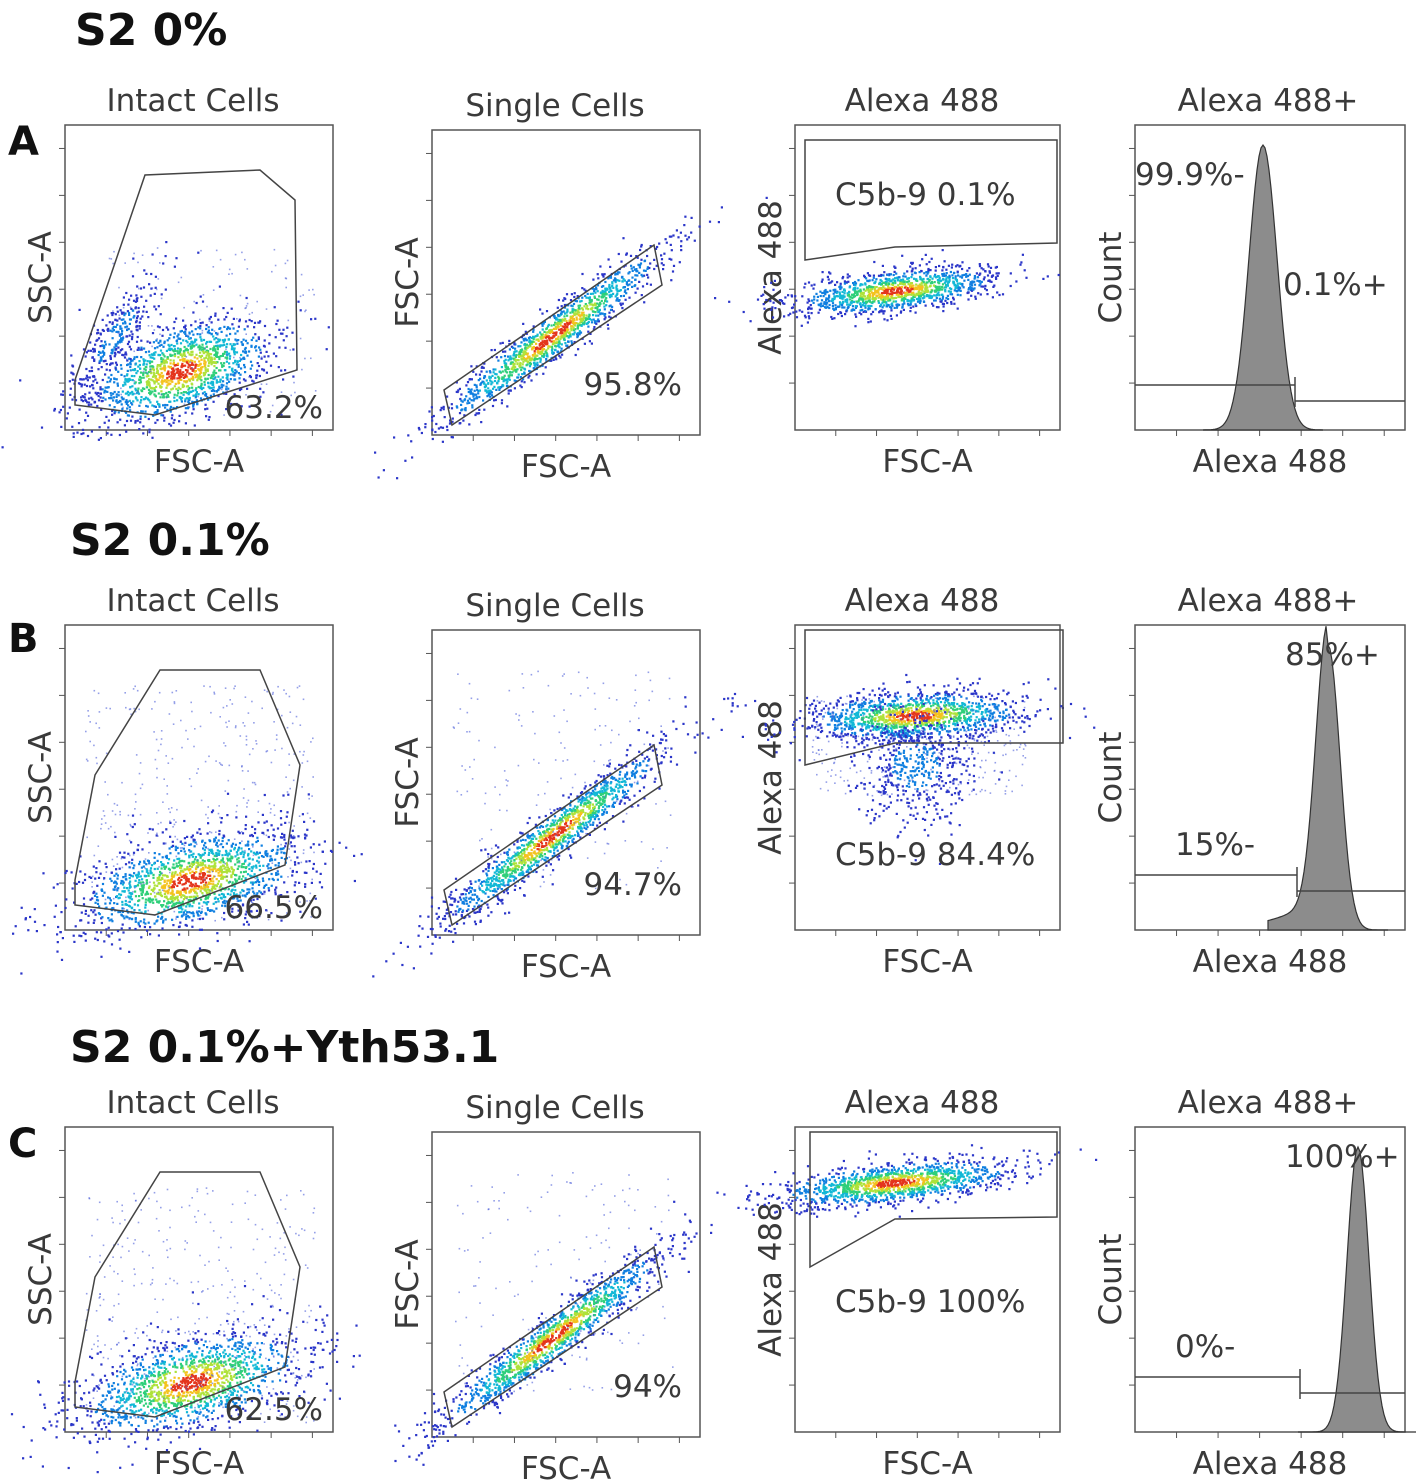 Image resolution: width=1416 pixels, height=1483 pixels. I want to click on plot-alexa-488-: Alexa 488+ Alexa 488 Count 99.9%- 0.1%+, so click(1249, 281).